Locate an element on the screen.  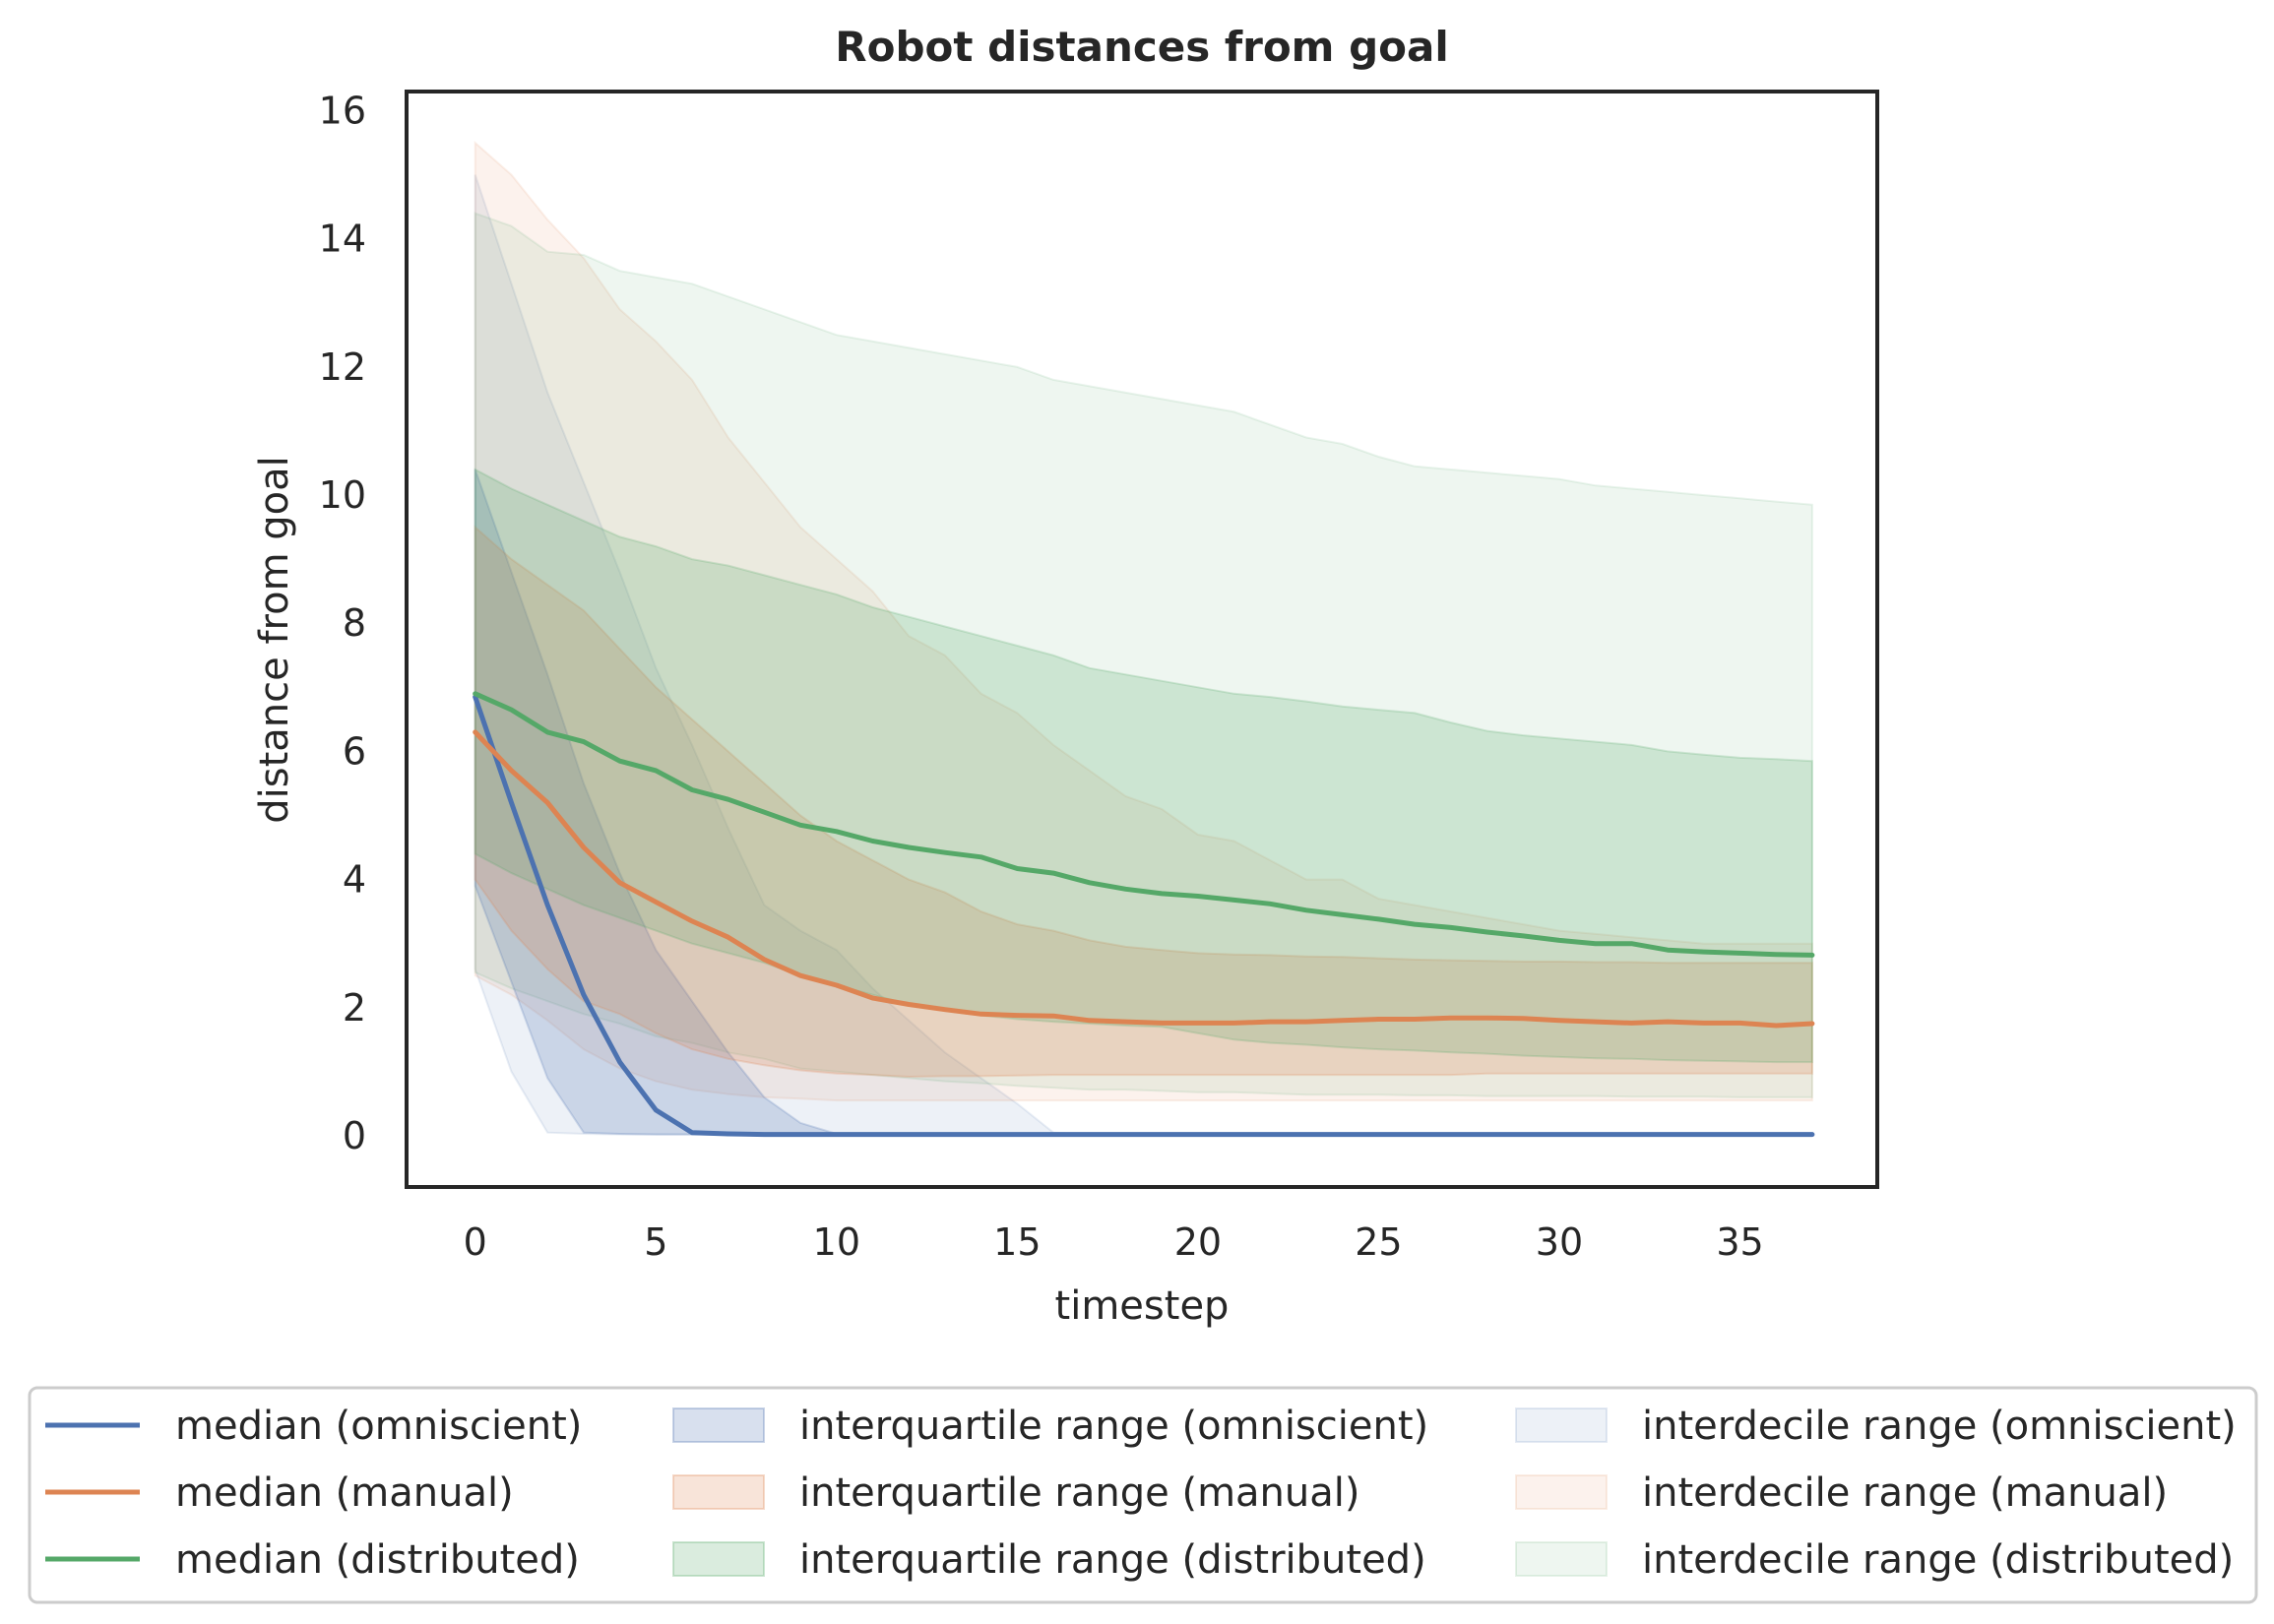
y-tick-label: 16 is located at coordinates (342, 111).